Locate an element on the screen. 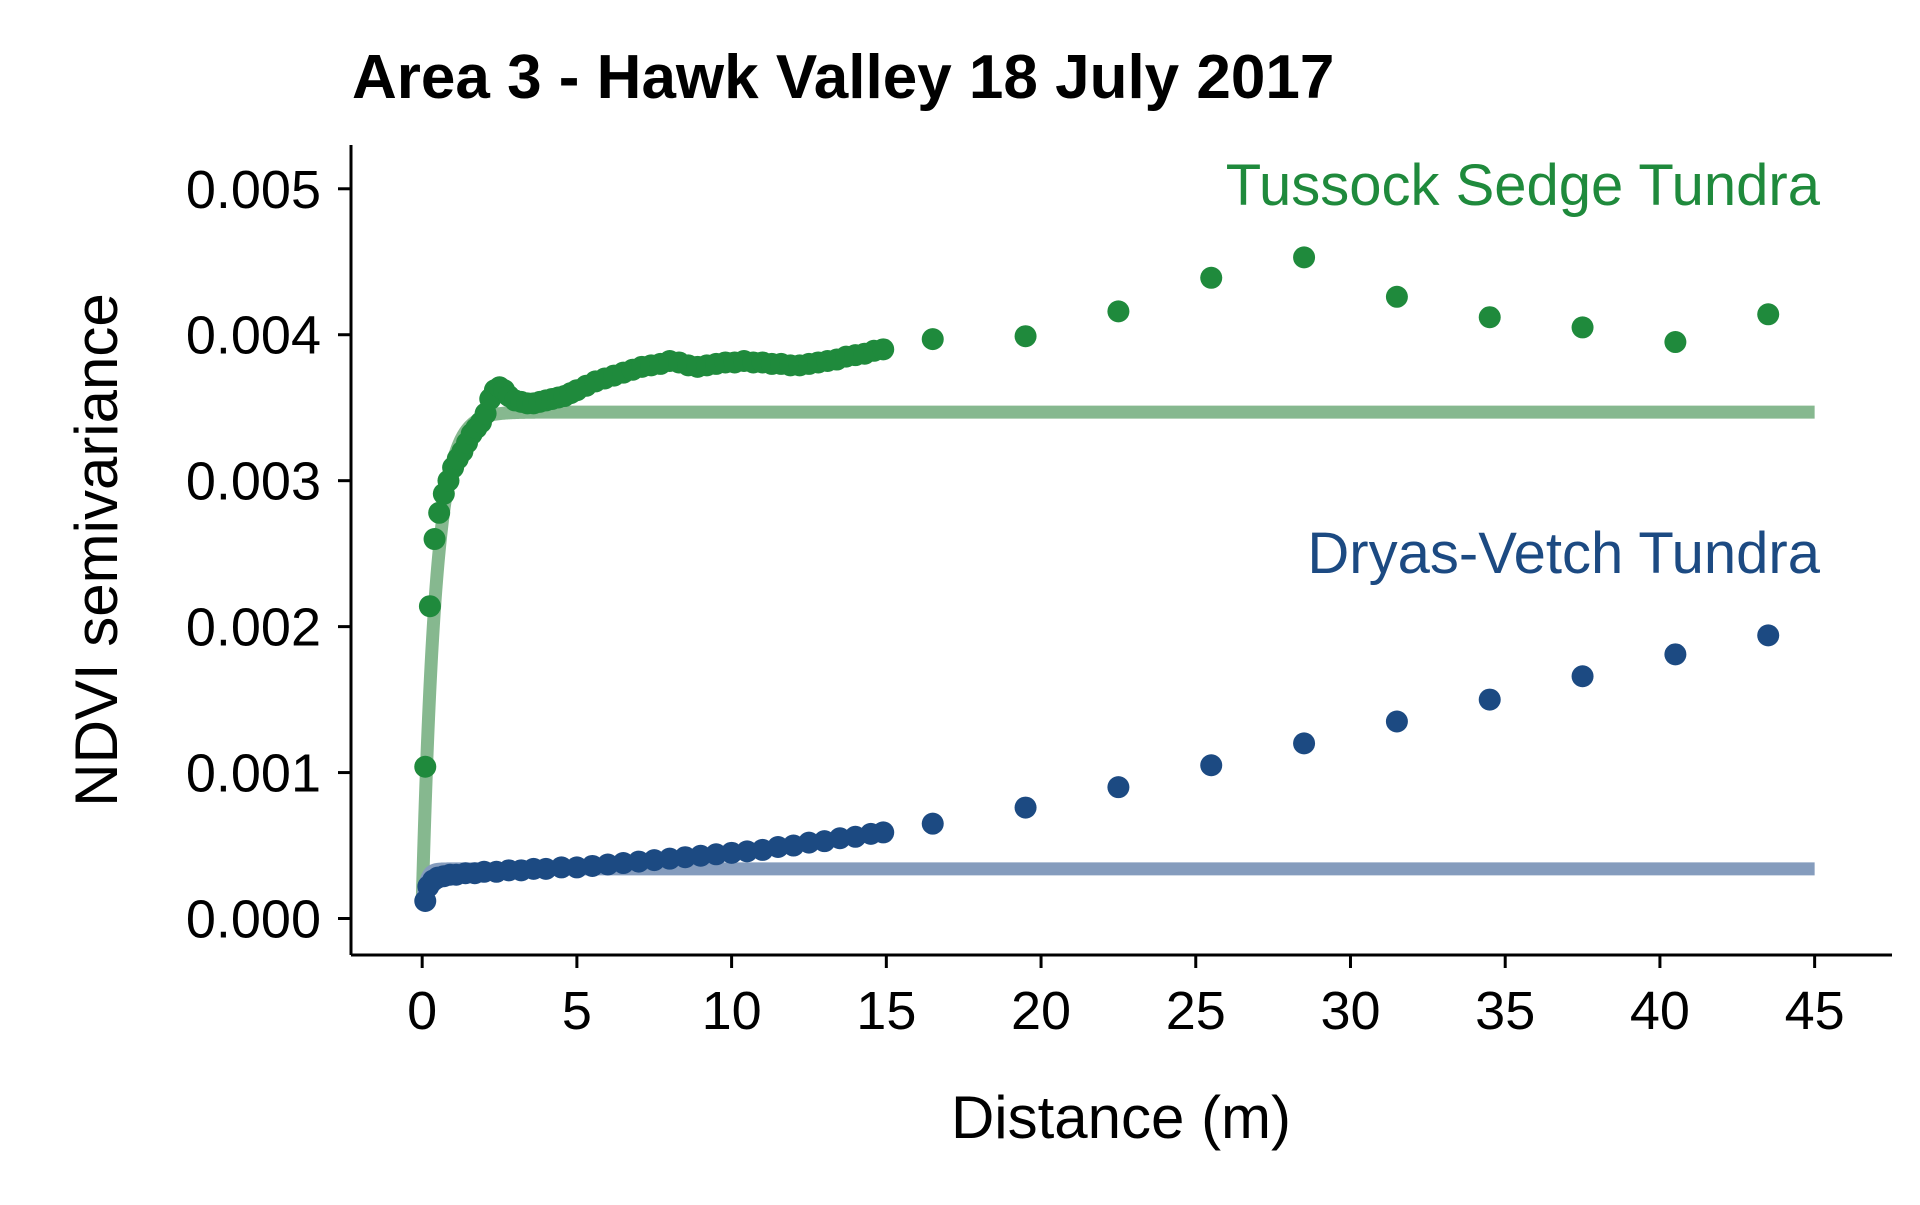  x-tick-label: 15 is located at coordinates (886, 1011).